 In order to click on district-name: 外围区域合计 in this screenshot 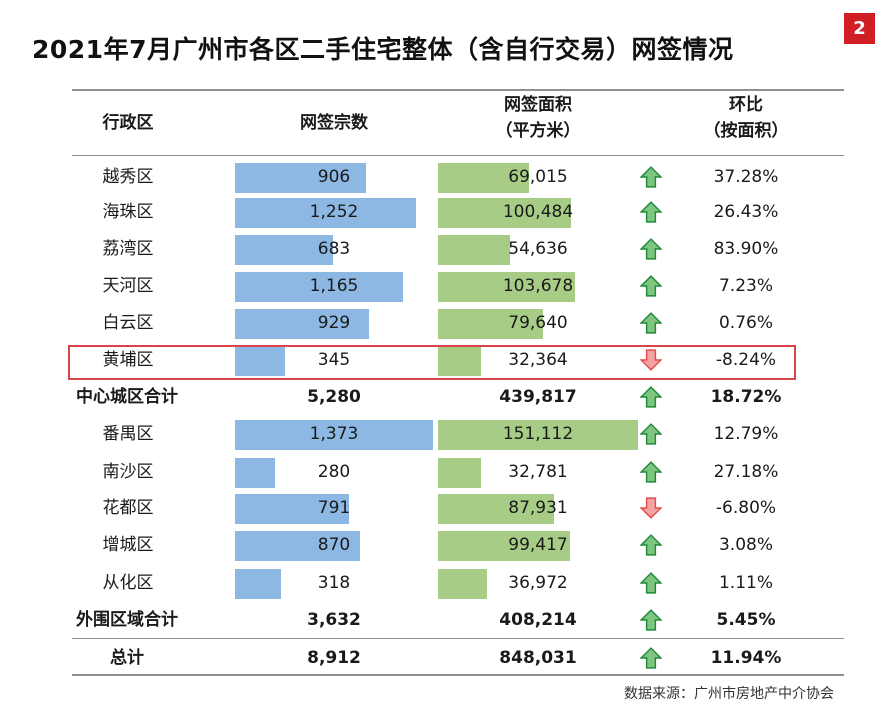, I will do `click(127, 620)`.